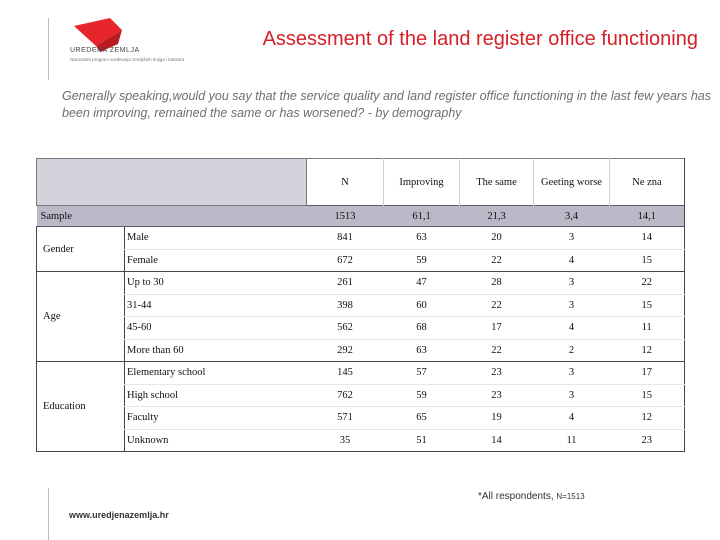  Describe the element at coordinates (215, 418) in the screenshot. I see `row-label: Faculty` at that location.